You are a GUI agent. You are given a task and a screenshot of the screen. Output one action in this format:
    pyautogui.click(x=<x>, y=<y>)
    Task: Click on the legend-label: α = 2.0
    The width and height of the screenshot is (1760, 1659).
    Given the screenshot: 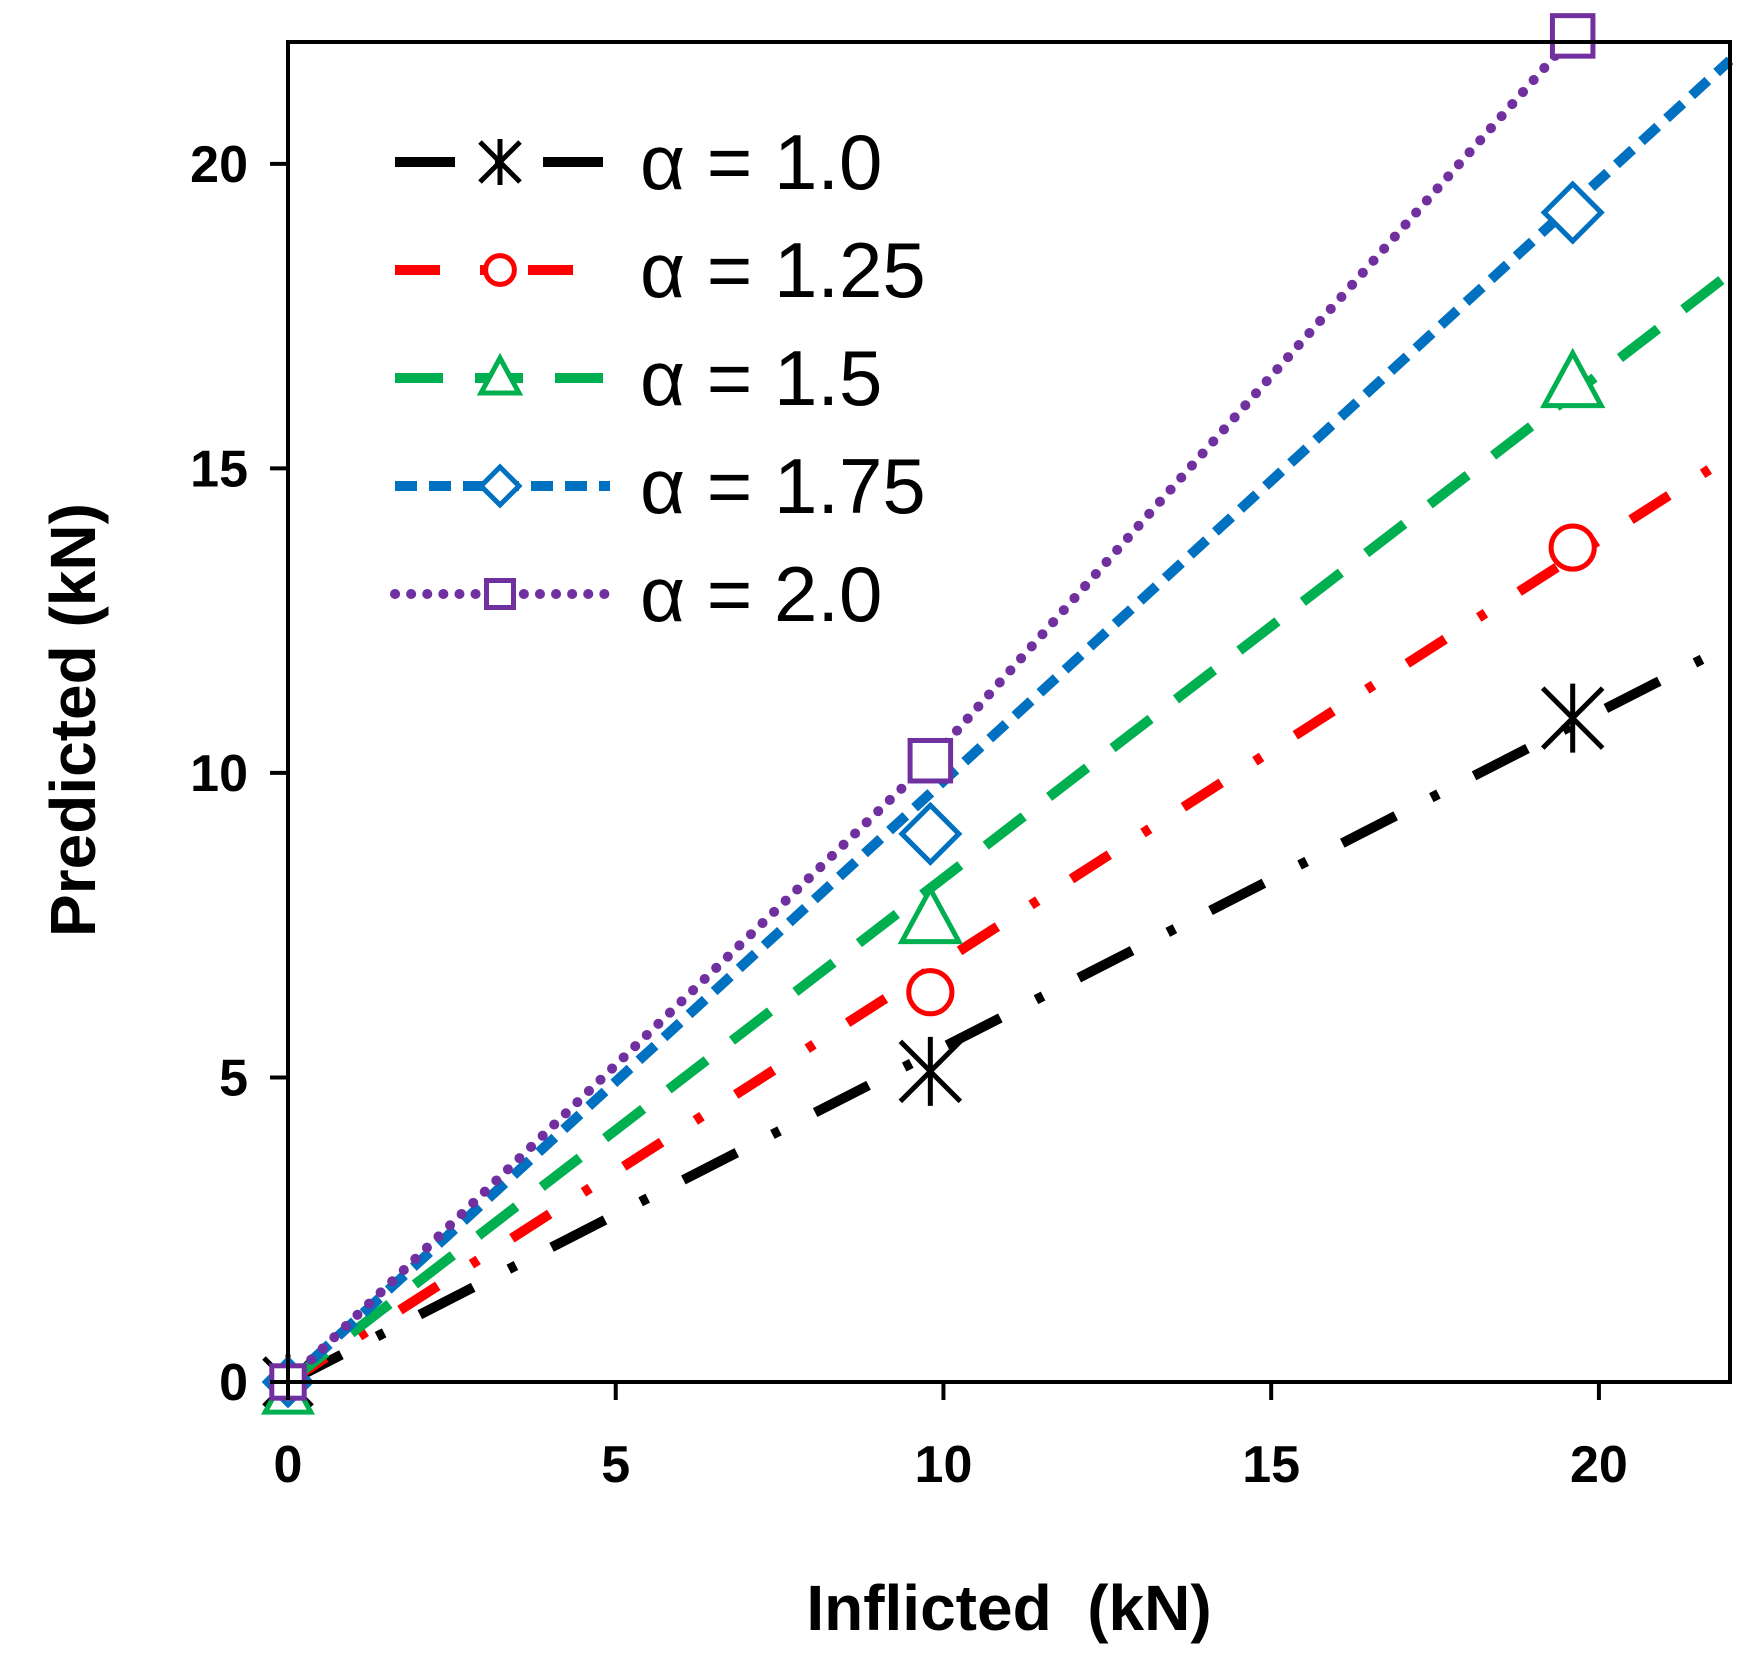 What is the action you would take?
    pyautogui.click(x=761, y=594)
    